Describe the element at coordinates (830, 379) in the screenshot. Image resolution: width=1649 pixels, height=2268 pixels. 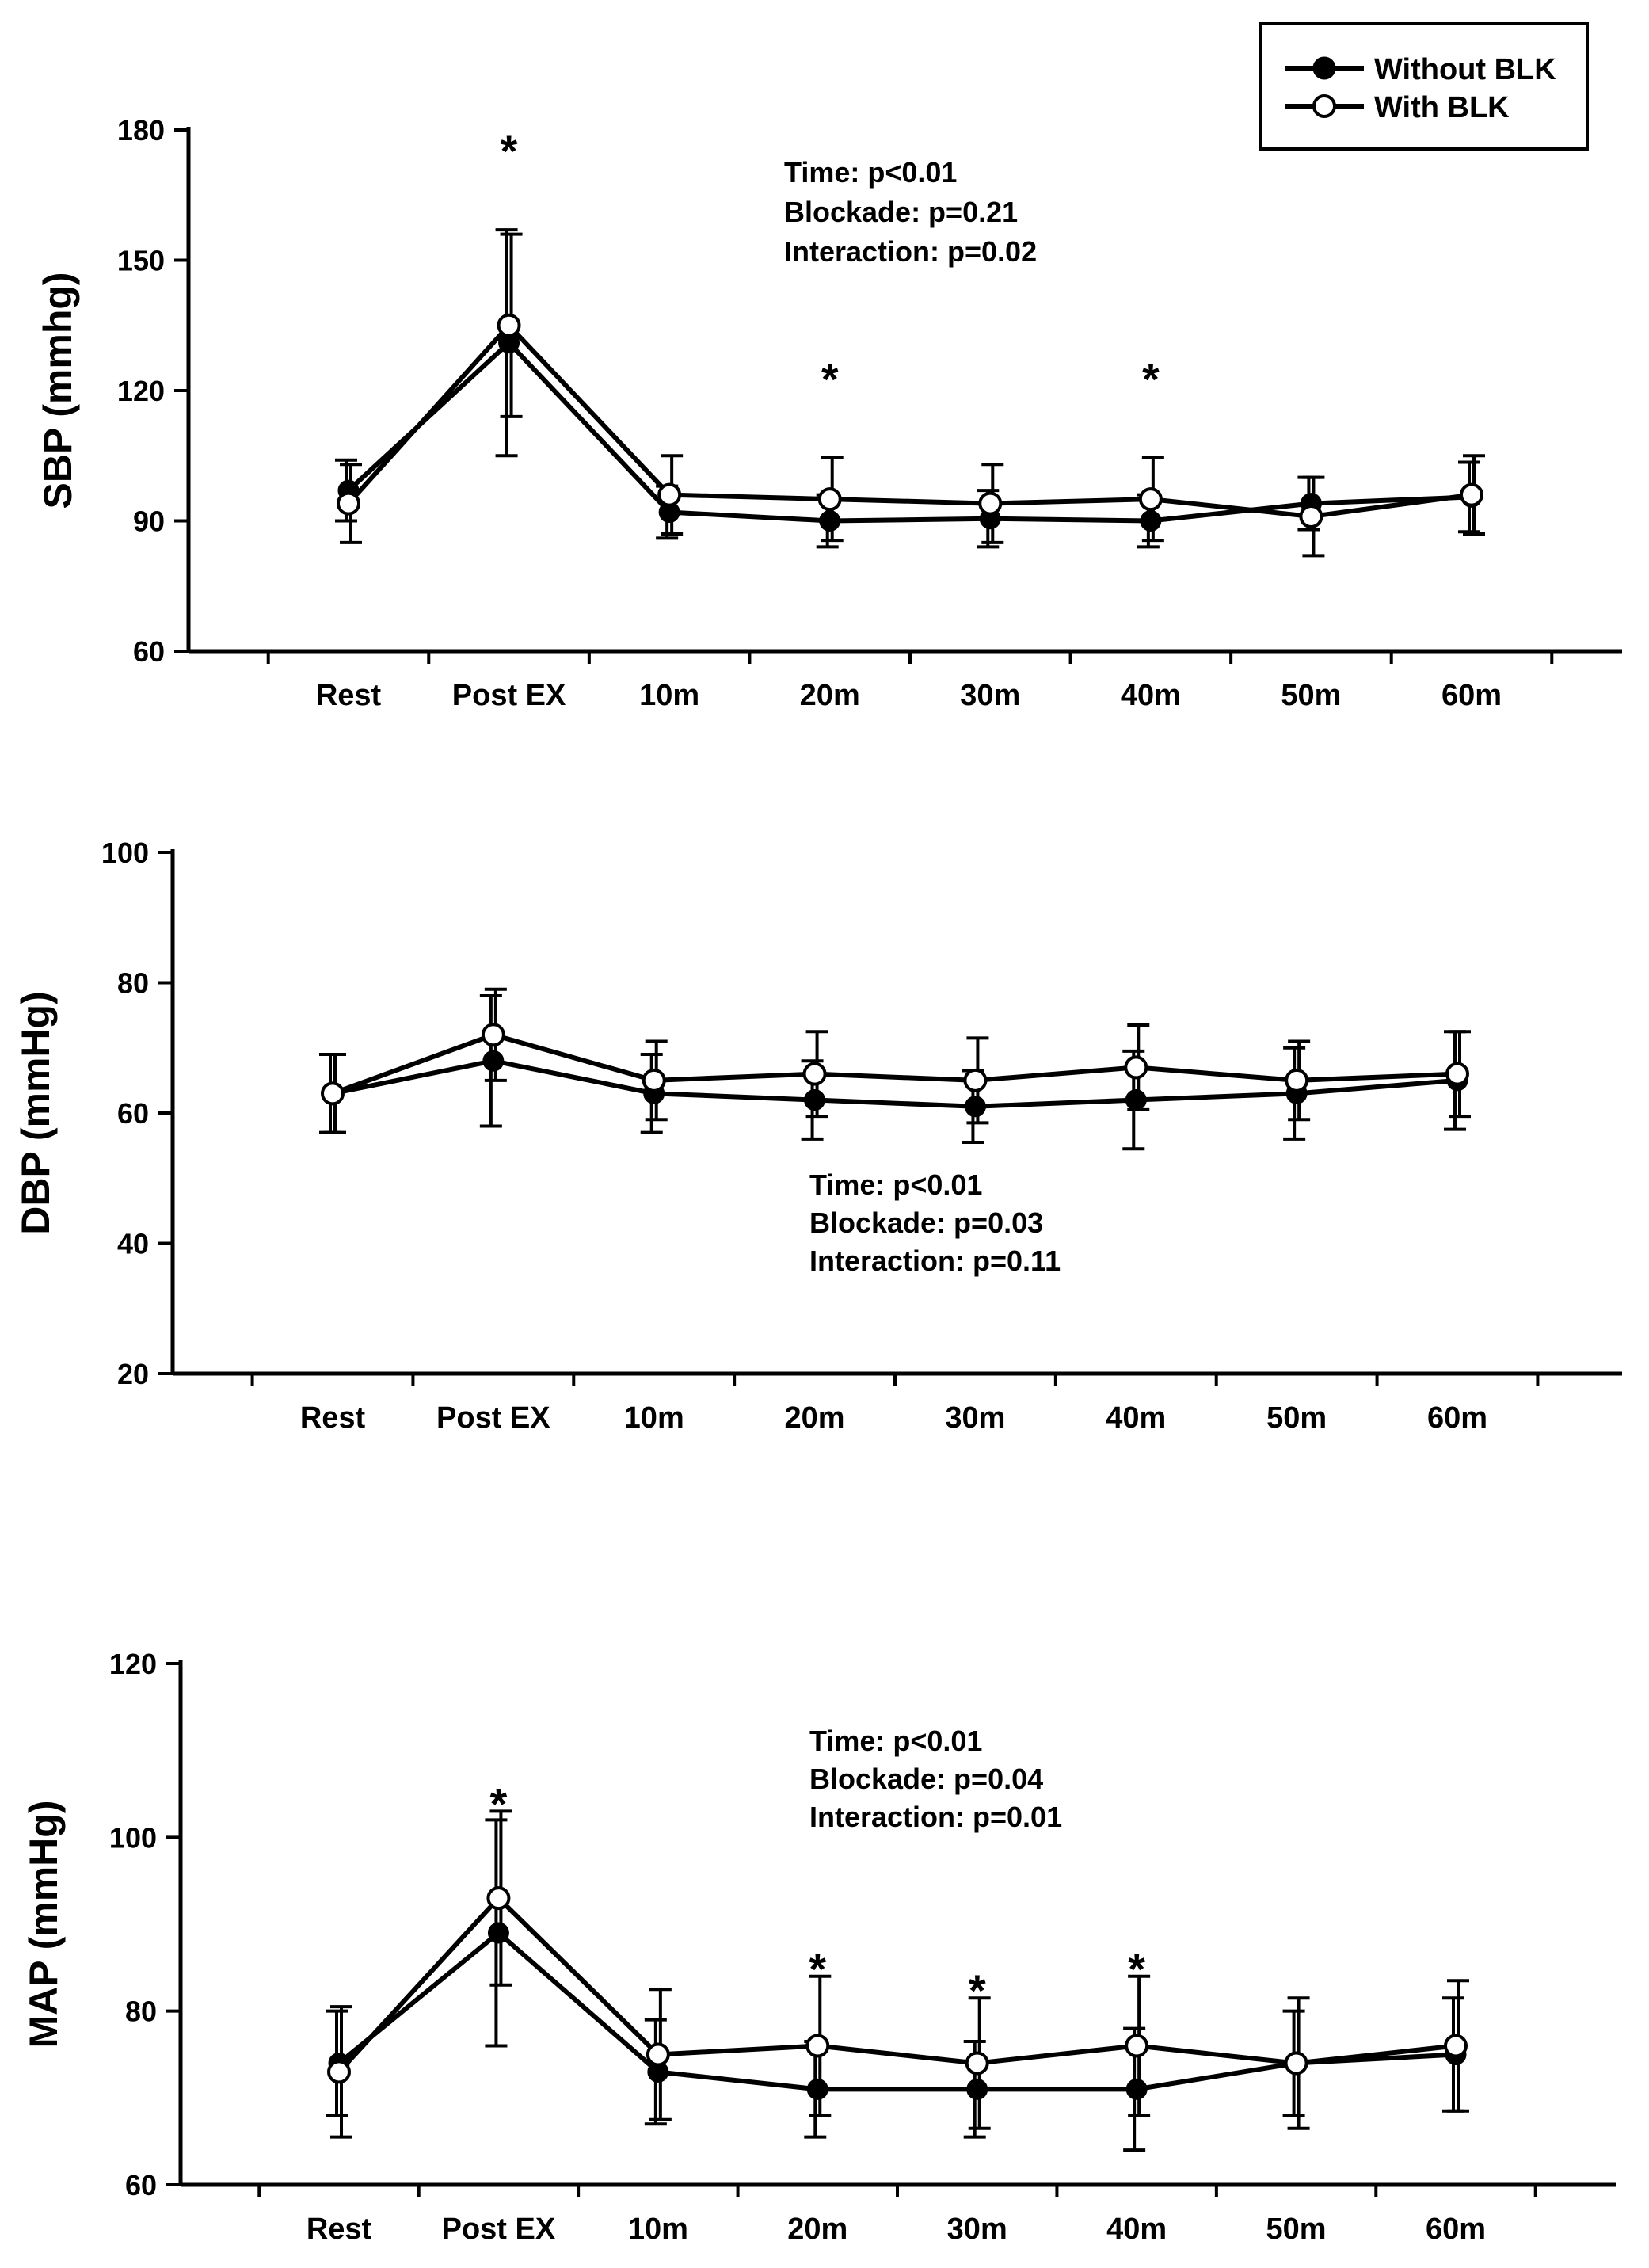
I see `sbp-significance-asterisk-20m: *` at that location.